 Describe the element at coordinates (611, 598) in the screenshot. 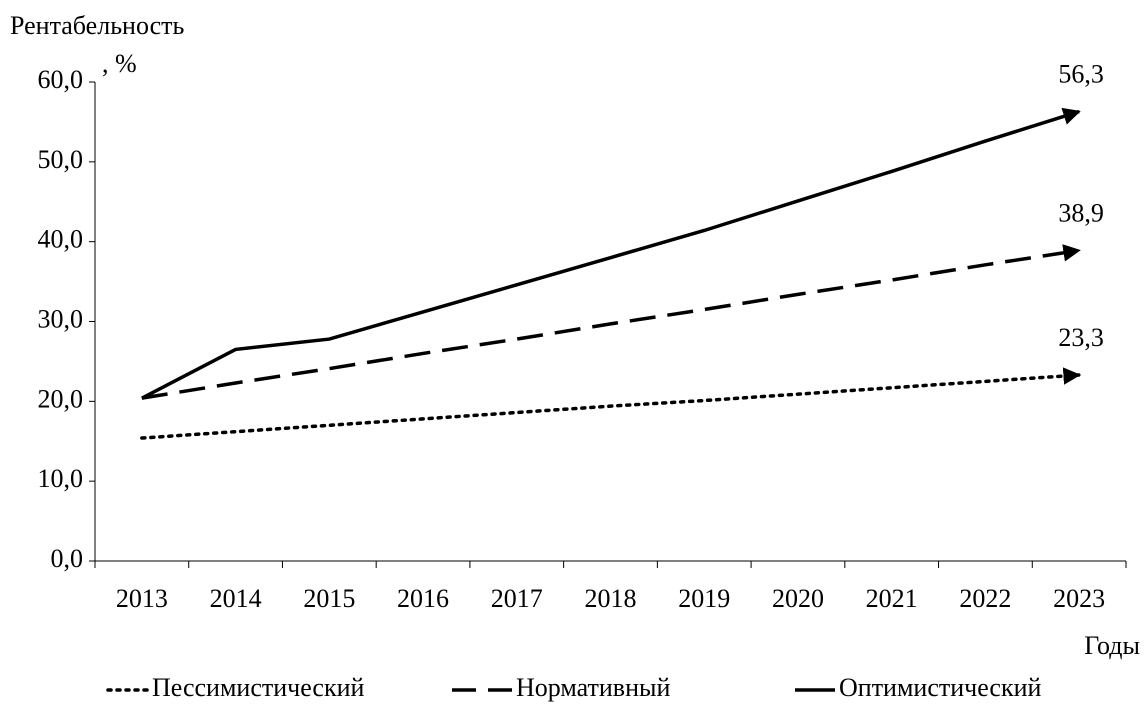

I see `x-tick-label: 2018` at that location.